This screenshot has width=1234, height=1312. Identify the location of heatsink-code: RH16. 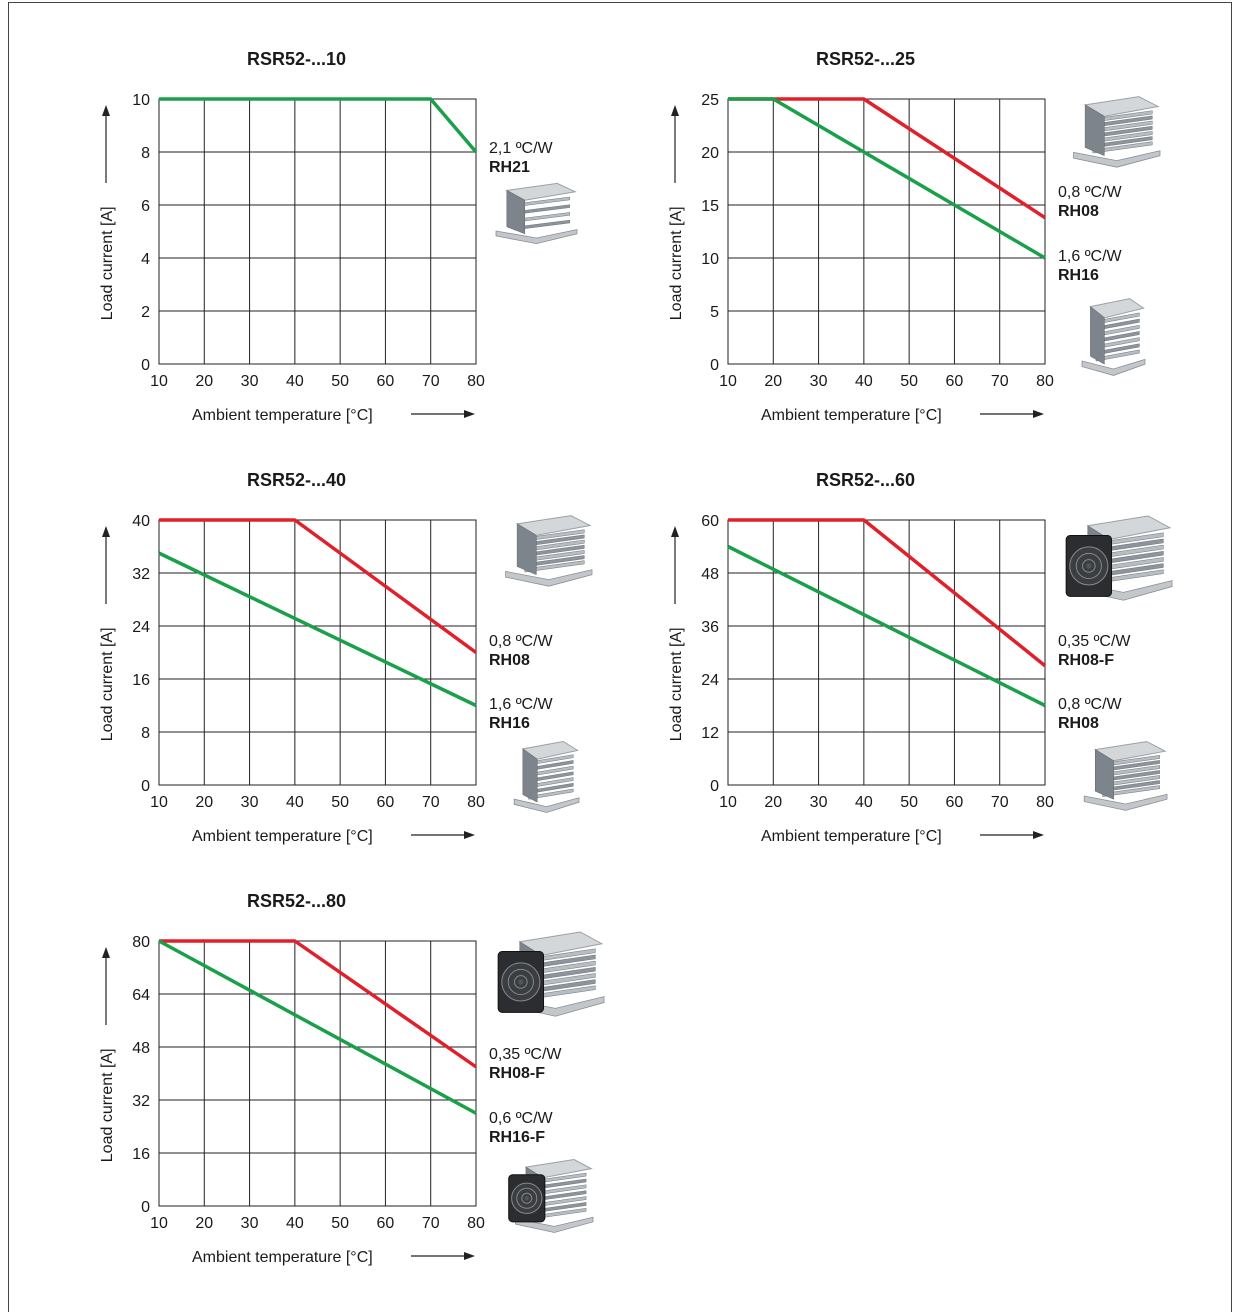
(521, 723).